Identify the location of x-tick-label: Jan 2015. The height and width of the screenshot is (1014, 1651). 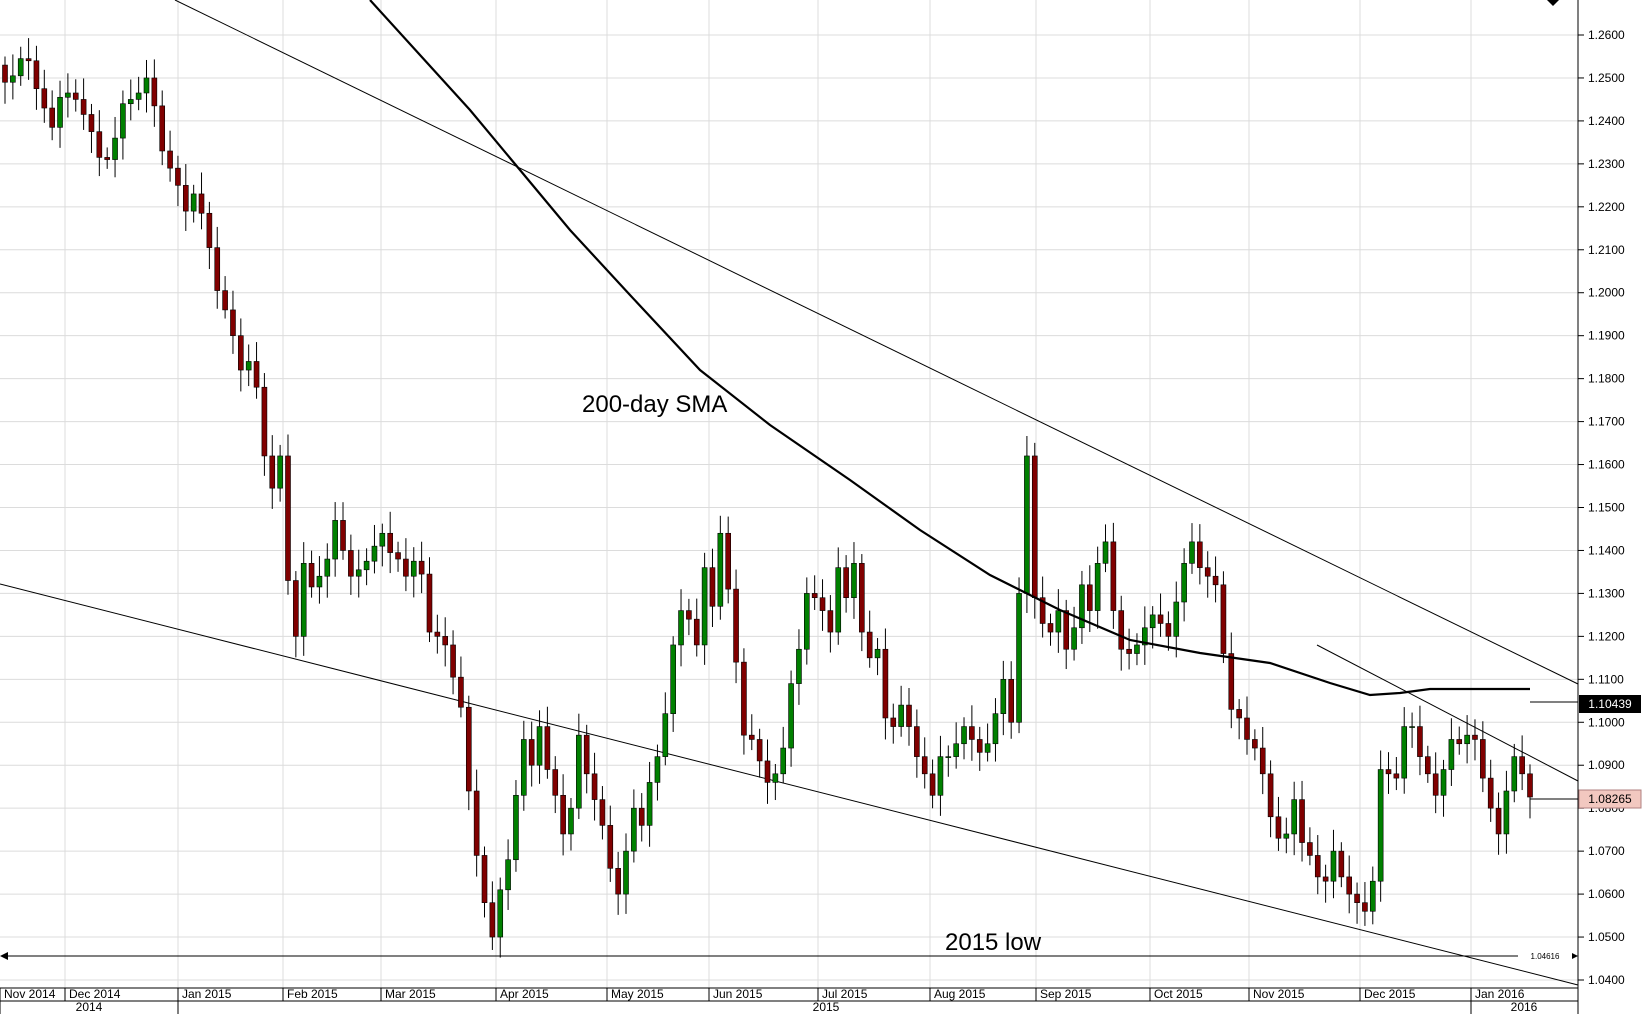
(207, 994).